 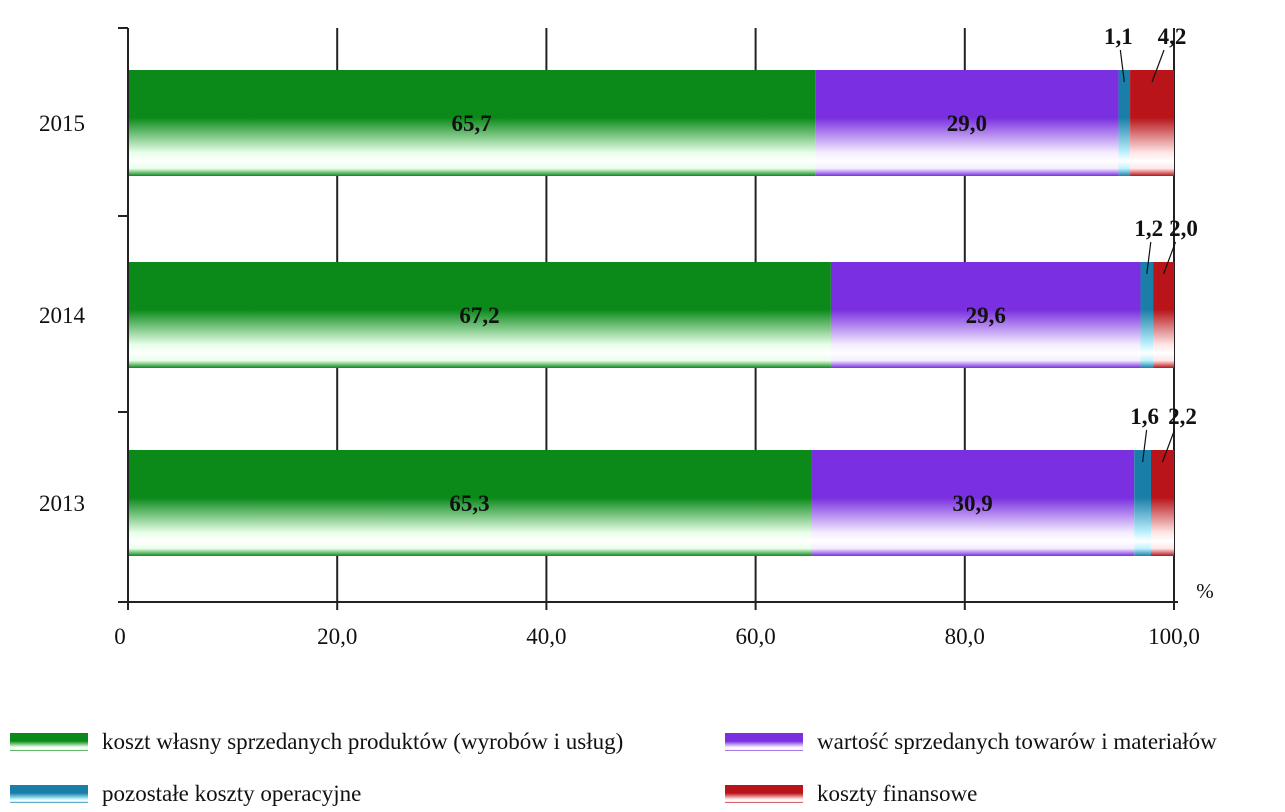 I want to click on data-label: 4,2, so click(x=1172, y=36).